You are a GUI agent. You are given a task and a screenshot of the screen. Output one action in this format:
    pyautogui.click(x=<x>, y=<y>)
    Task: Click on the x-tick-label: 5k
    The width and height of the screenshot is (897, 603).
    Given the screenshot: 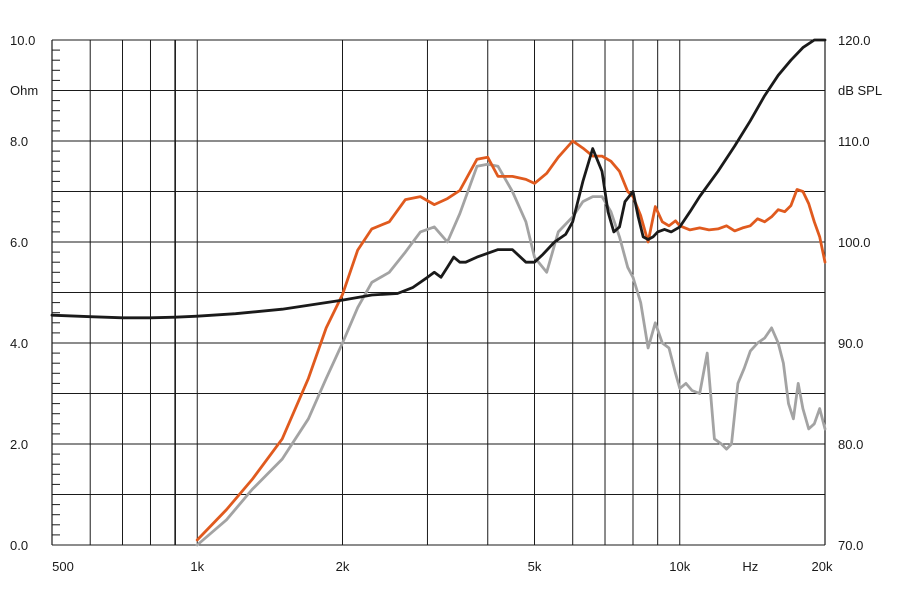 What is the action you would take?
    pyautogui.click(x=535, y=566)
    